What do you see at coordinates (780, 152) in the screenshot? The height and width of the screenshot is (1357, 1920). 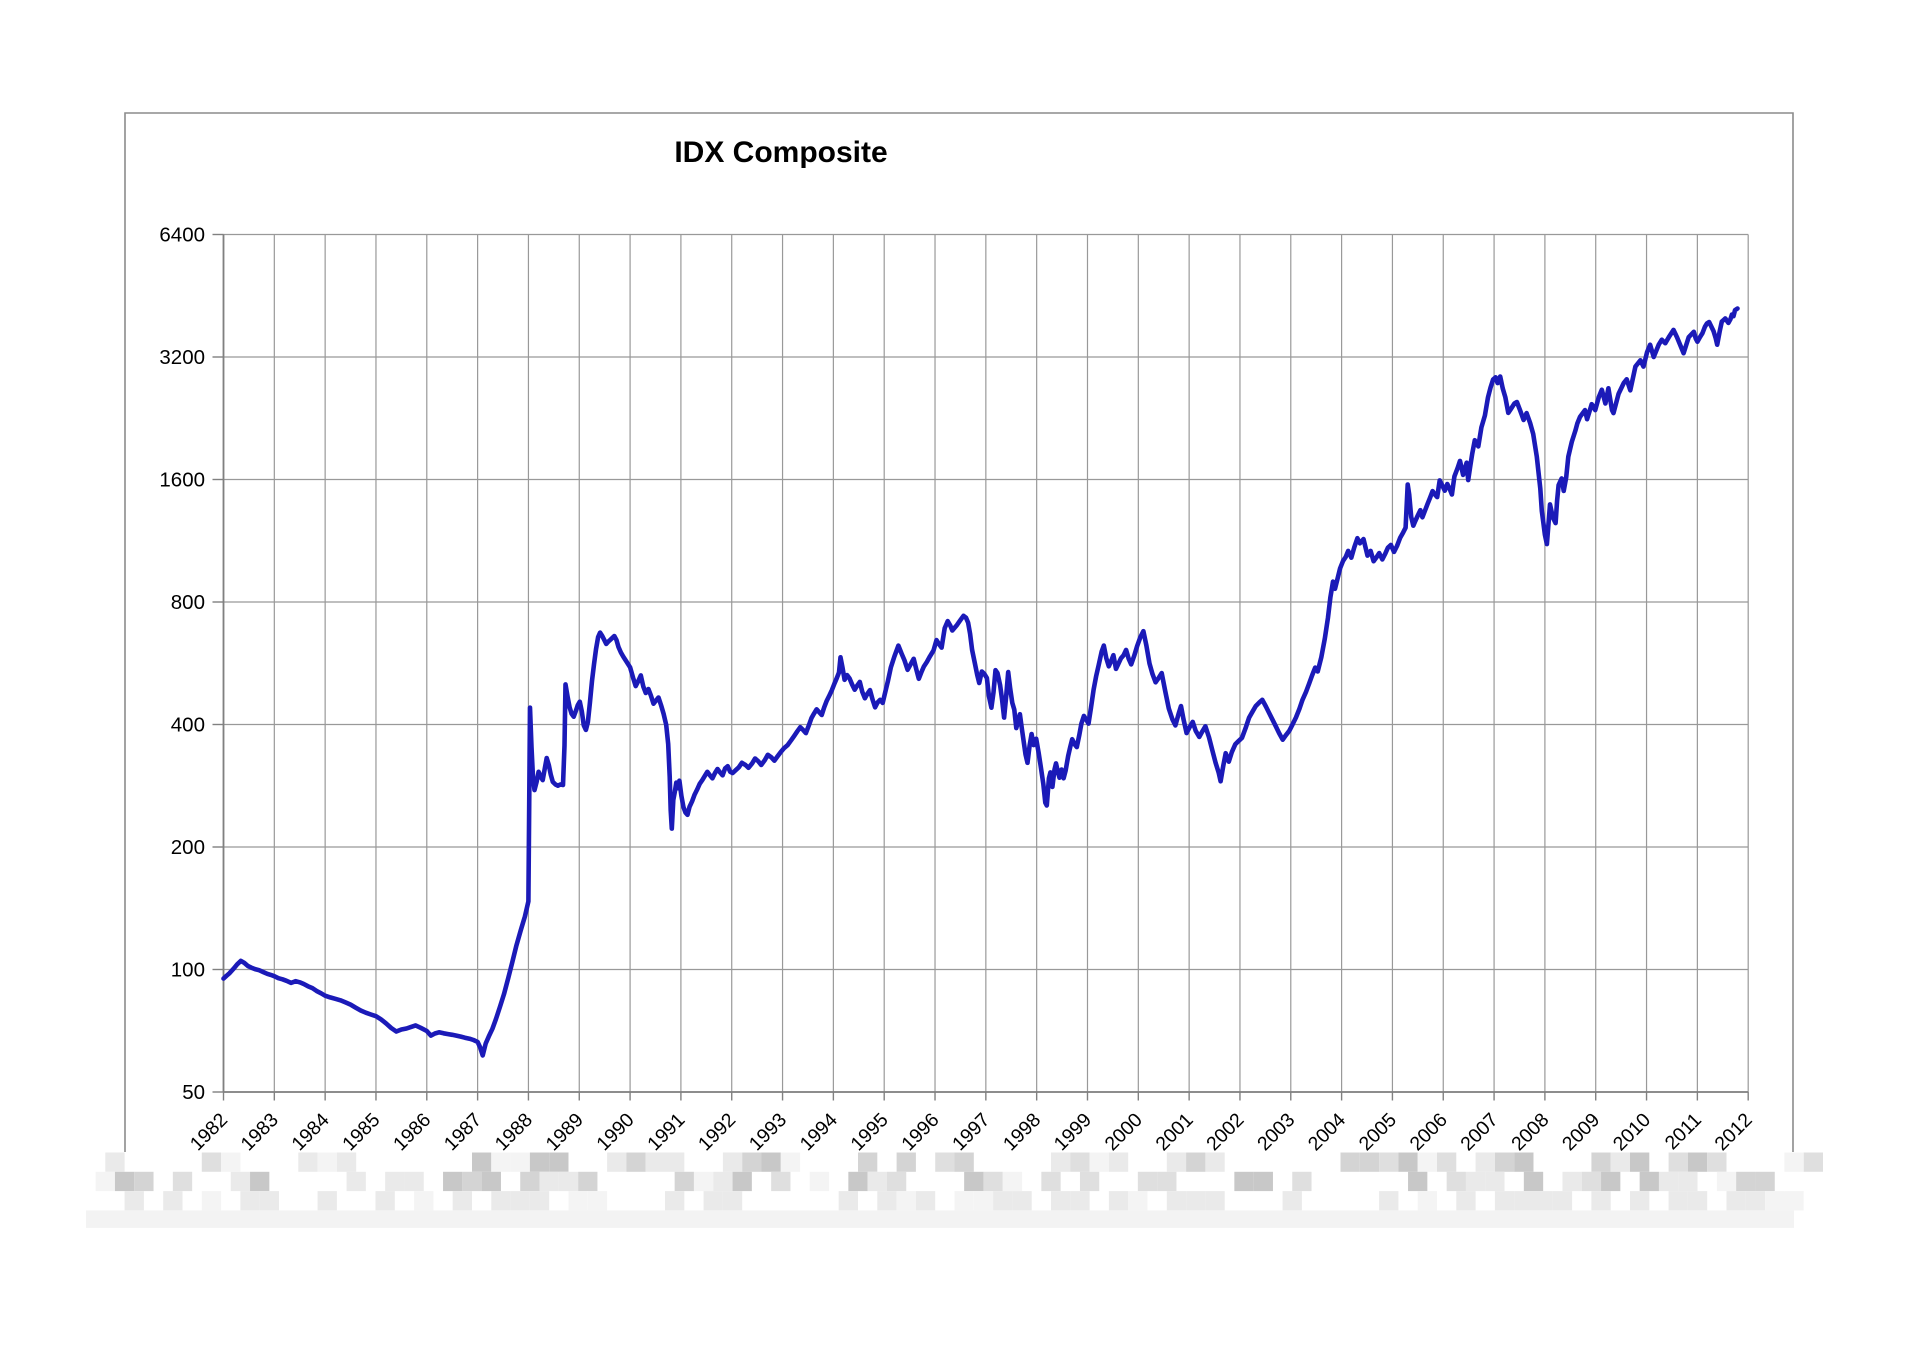 I see `chart-title: IDX Composite` at bounding box center [780, 152].